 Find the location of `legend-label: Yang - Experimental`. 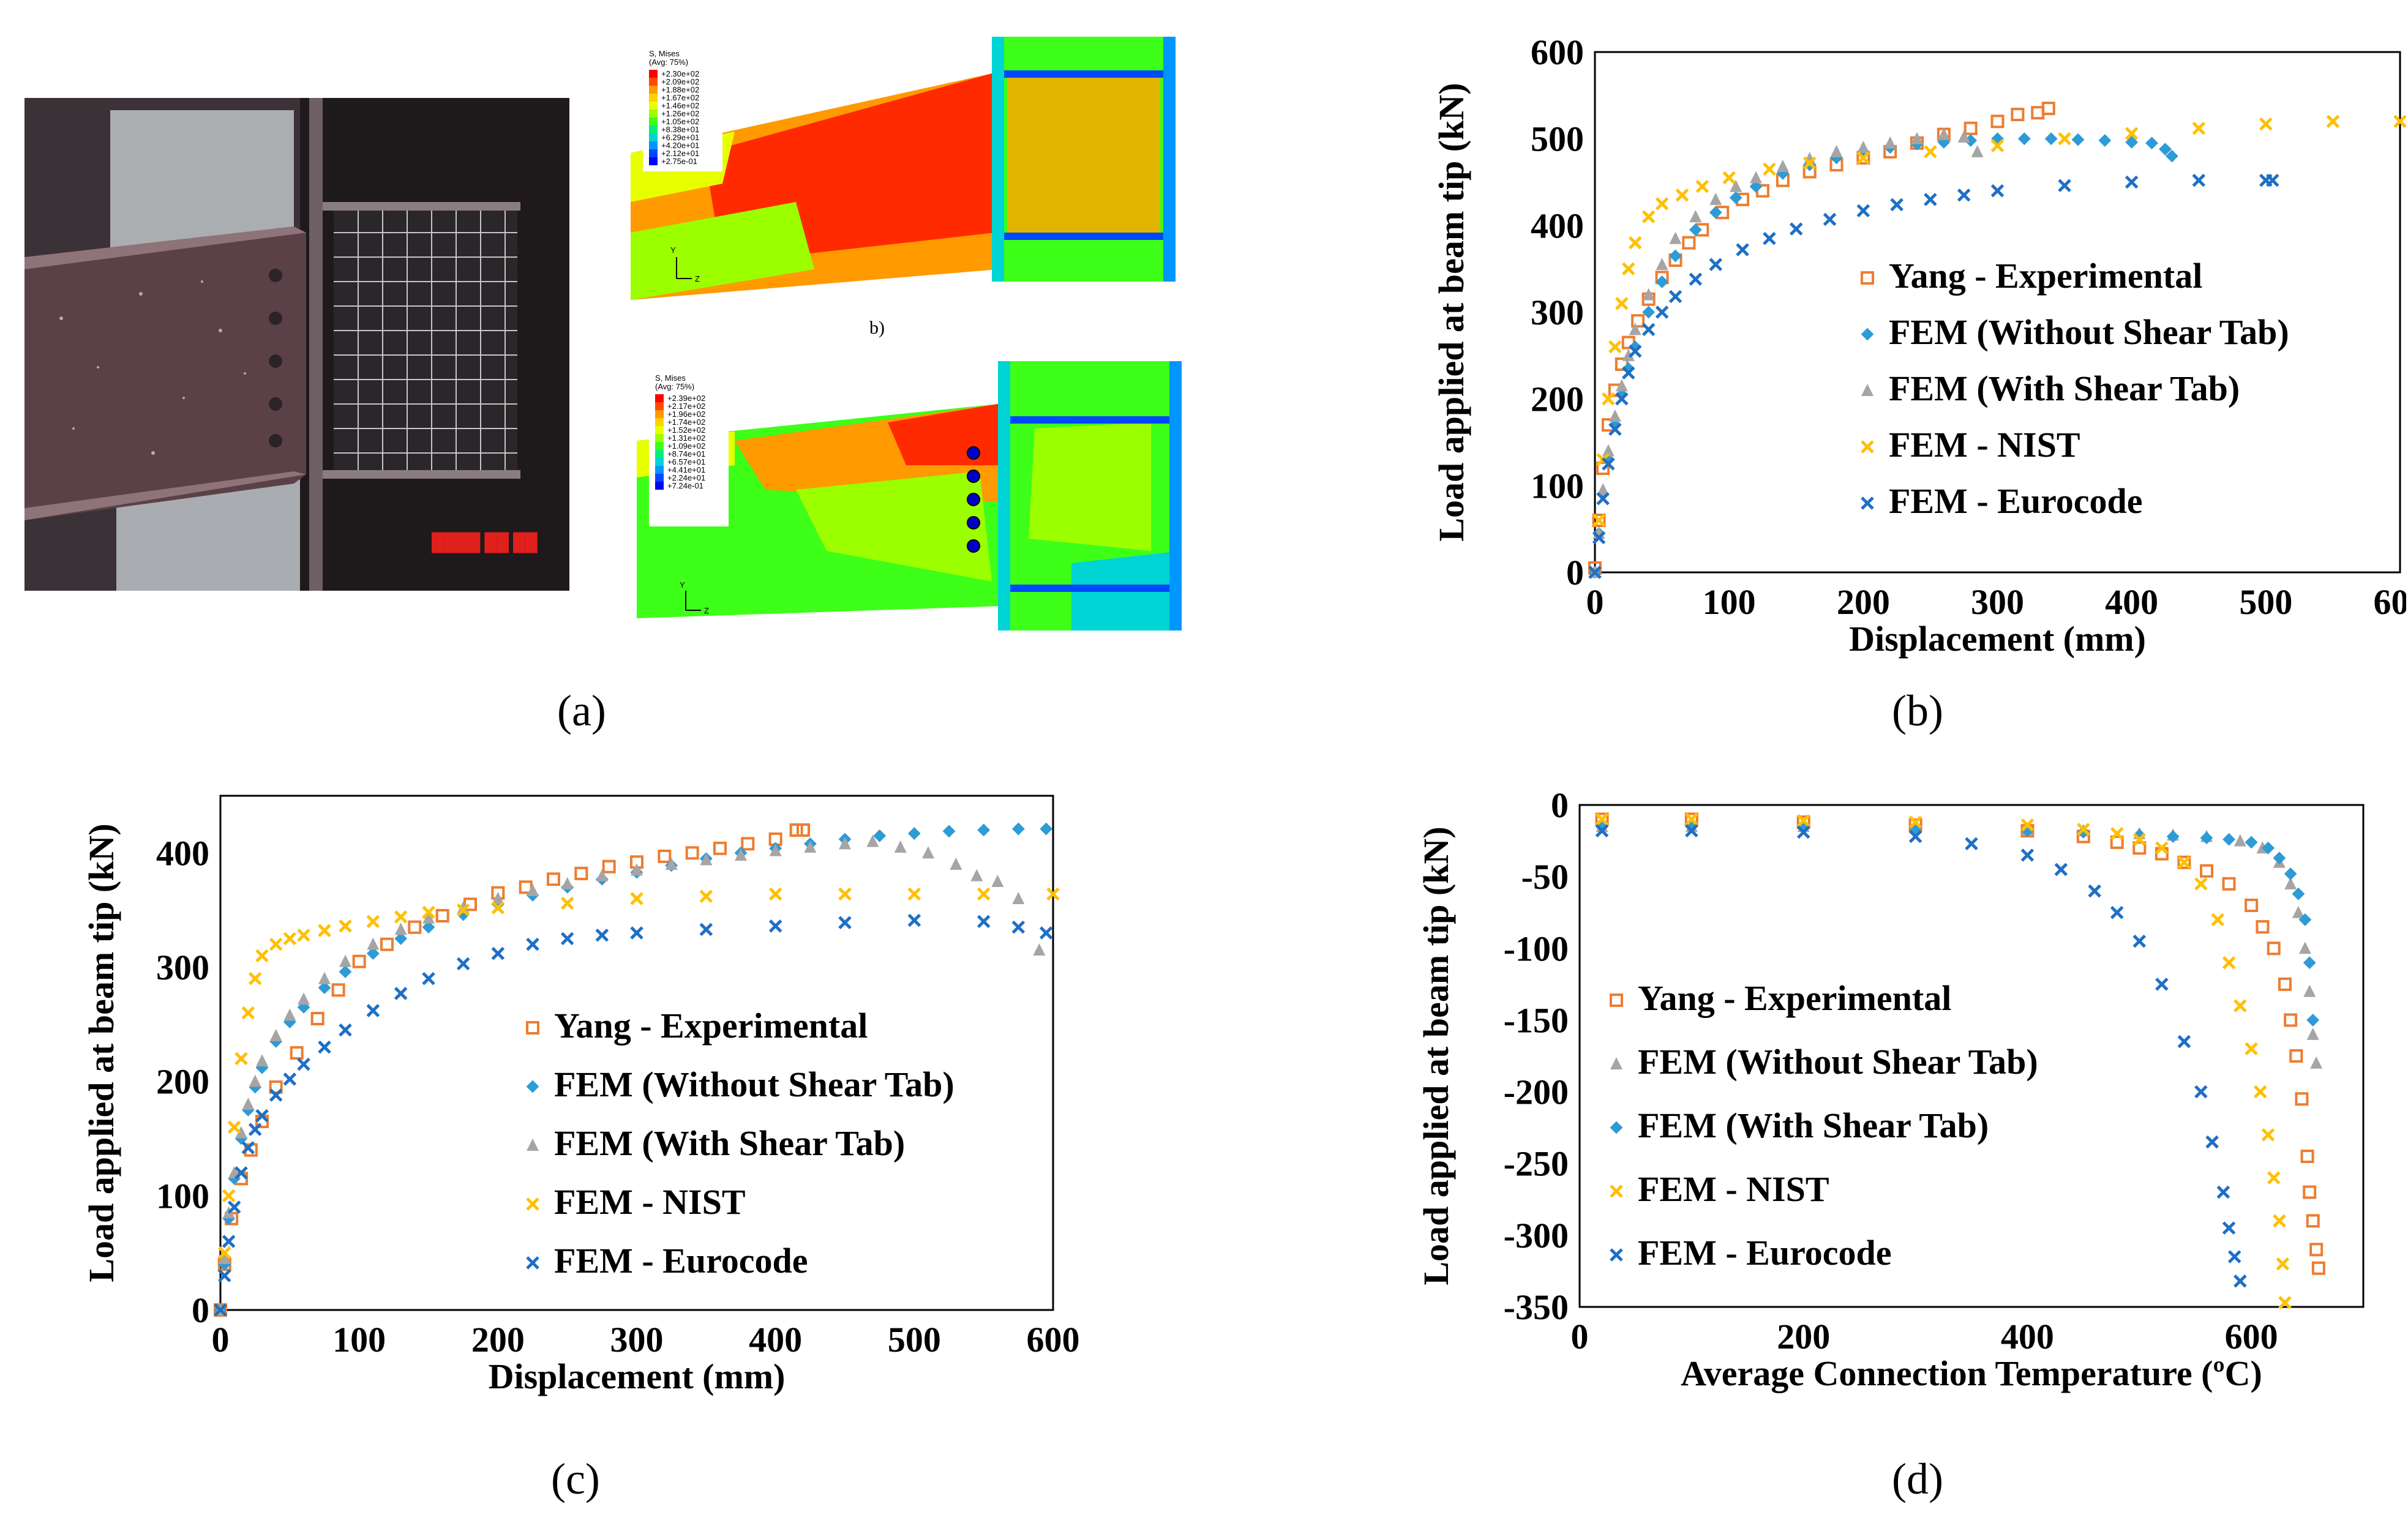

legend-label: Yang - Experimental is located at coordinates (2046, 276).